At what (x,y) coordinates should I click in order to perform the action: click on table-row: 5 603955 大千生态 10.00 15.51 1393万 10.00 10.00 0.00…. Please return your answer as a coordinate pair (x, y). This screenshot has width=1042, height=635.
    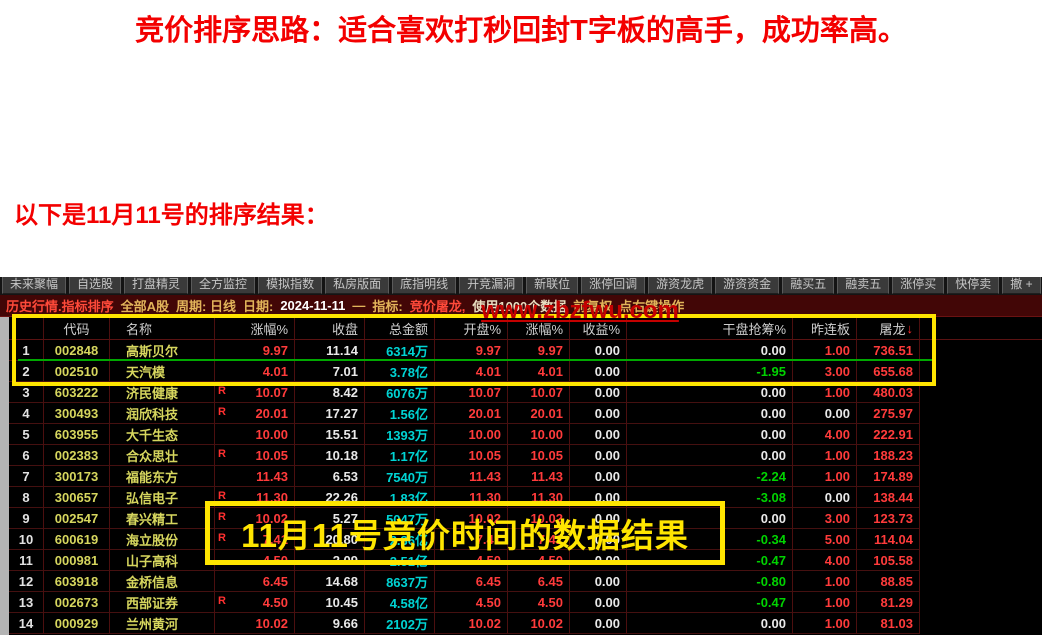
    Looking at the image, I should click on (525, 434).